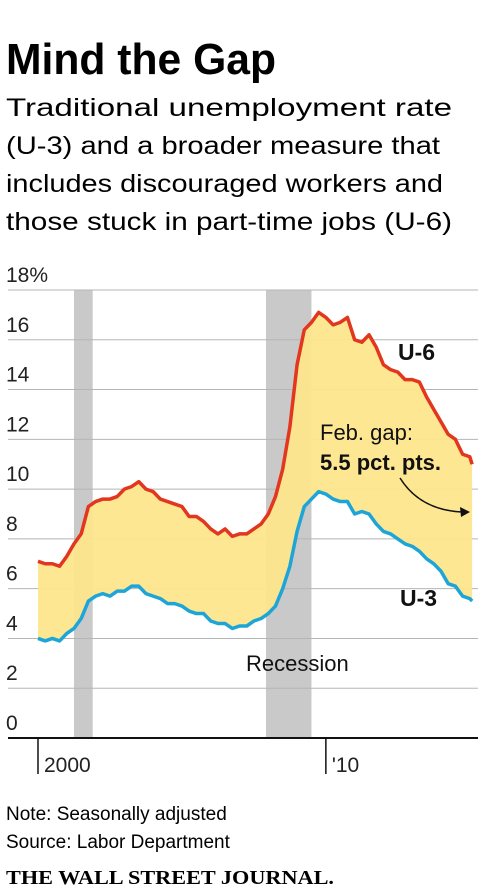 The width and height of the screenshot is (482, 894). What do you see at coordinates (141, 59) in the screenshot?
I see `chart-title: Mind the Gap` at bounding box center [141, 59].